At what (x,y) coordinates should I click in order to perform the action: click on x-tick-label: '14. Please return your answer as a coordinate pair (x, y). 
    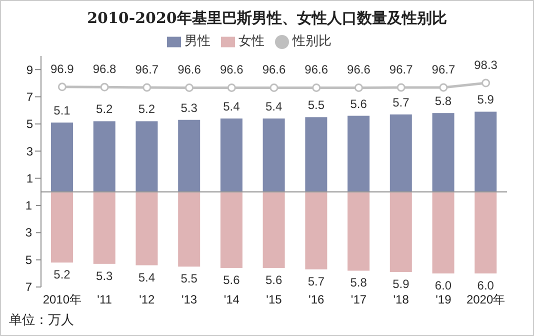
    Looking at the image, I should click on (232, 299).